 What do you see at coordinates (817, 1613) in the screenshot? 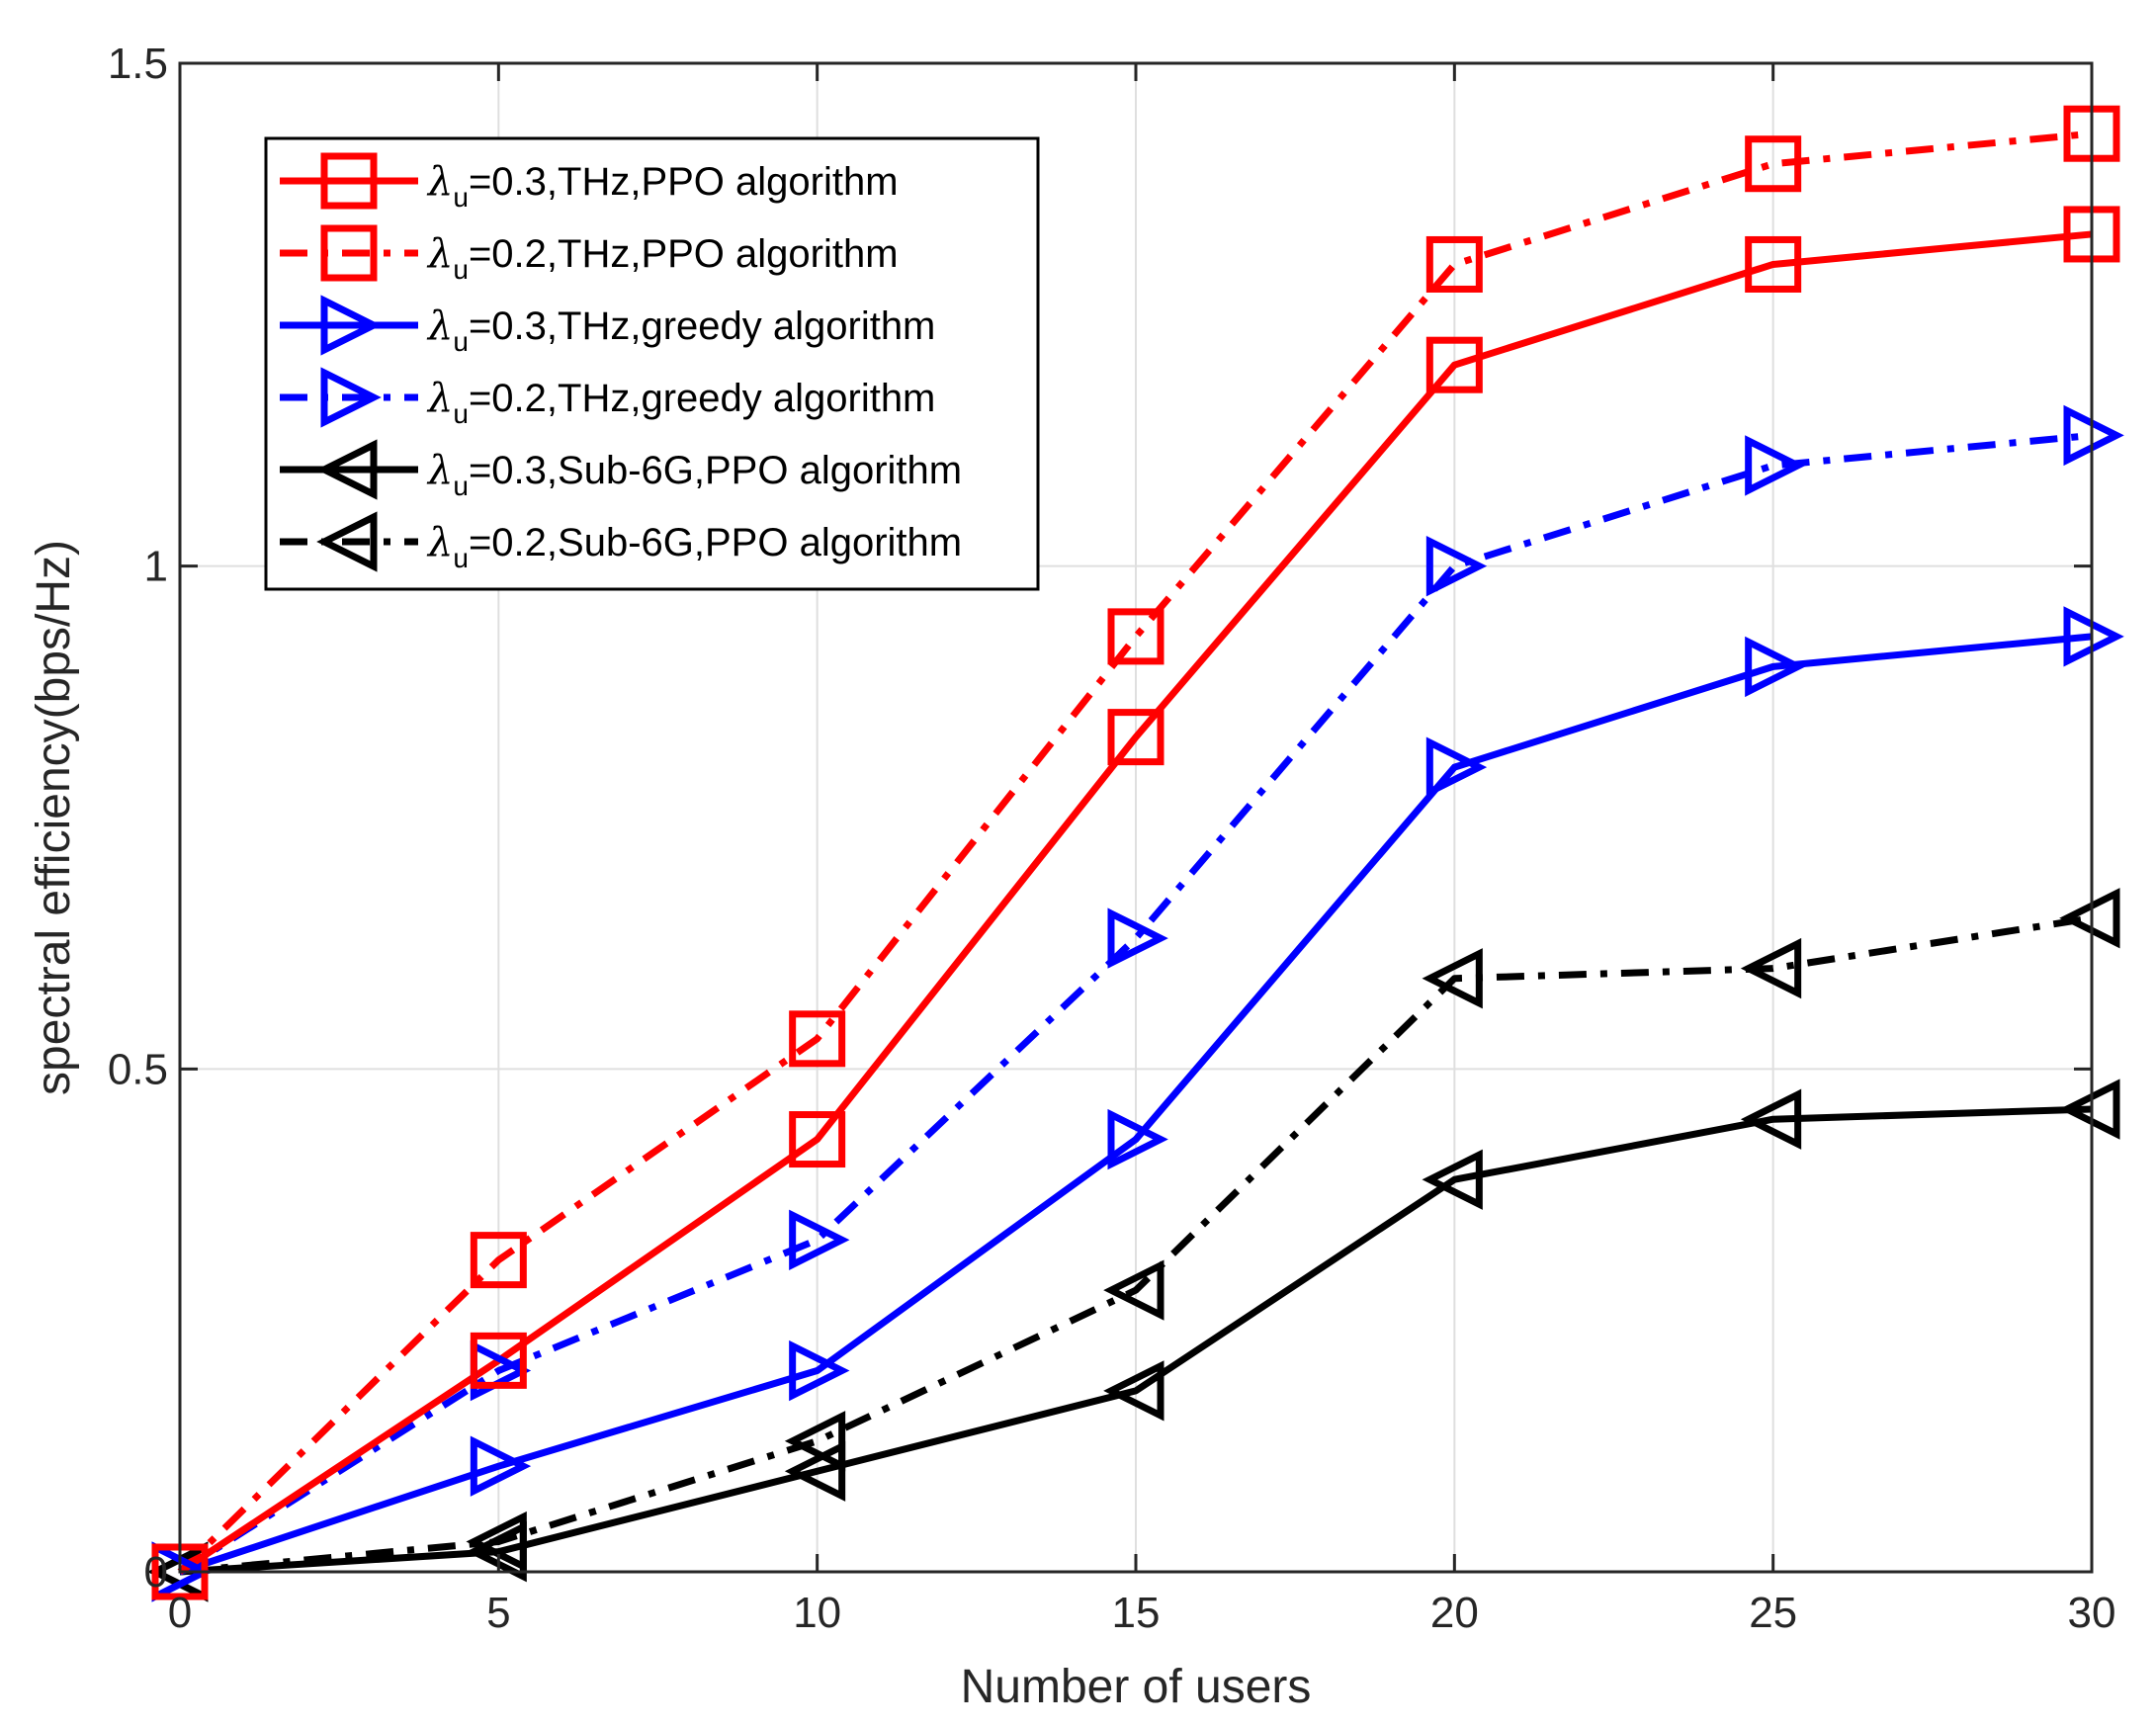
I see `x-tick-label: 10` at bounding box center [817, 1613].